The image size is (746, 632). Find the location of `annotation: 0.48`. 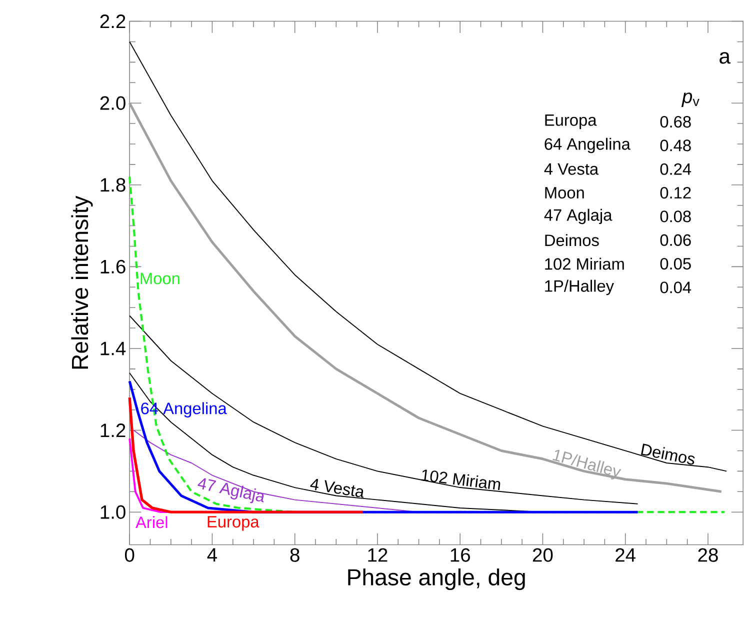

annotation: 0.48 is located at coordinates (675, 146).